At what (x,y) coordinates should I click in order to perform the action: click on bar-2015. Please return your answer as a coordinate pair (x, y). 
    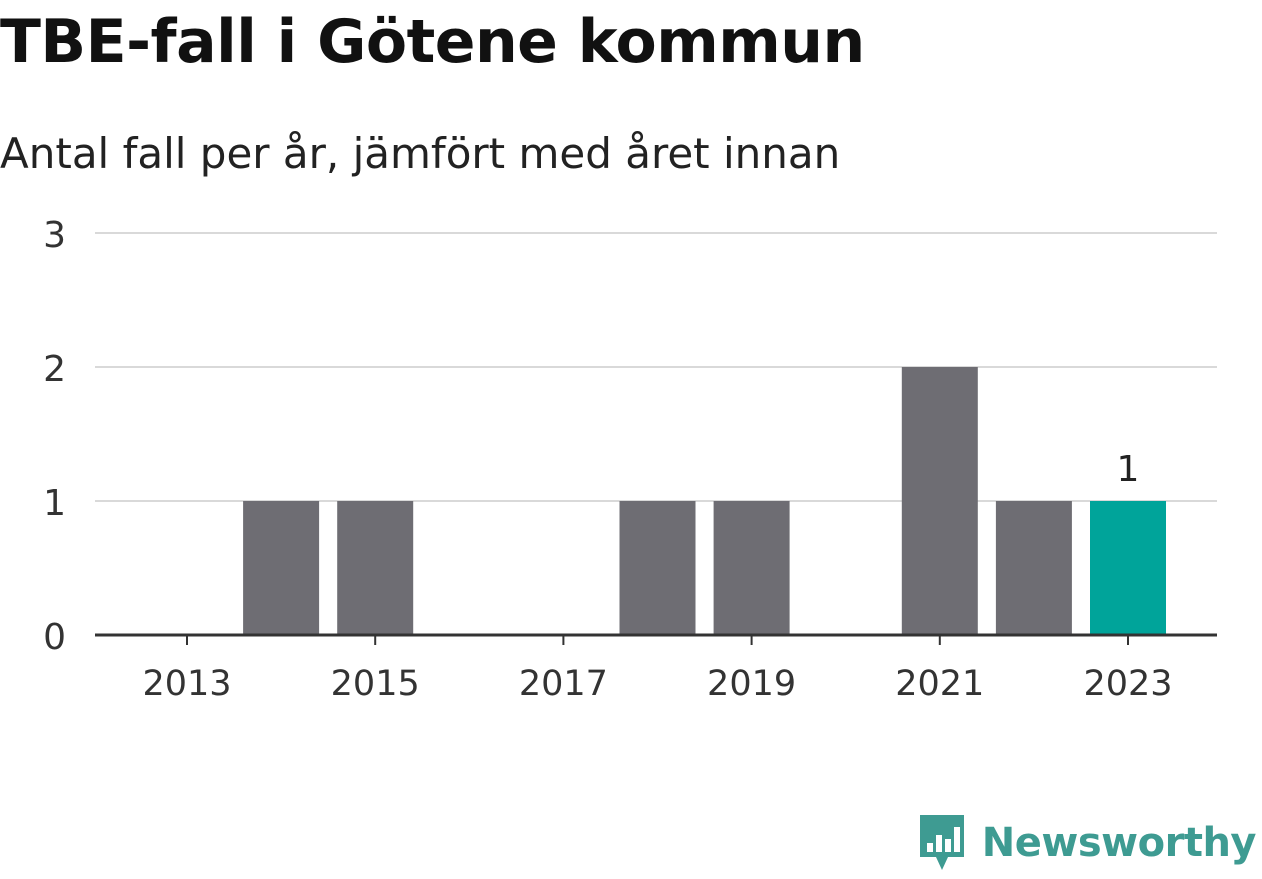
    Looking at the image, I should click on (375, 568).